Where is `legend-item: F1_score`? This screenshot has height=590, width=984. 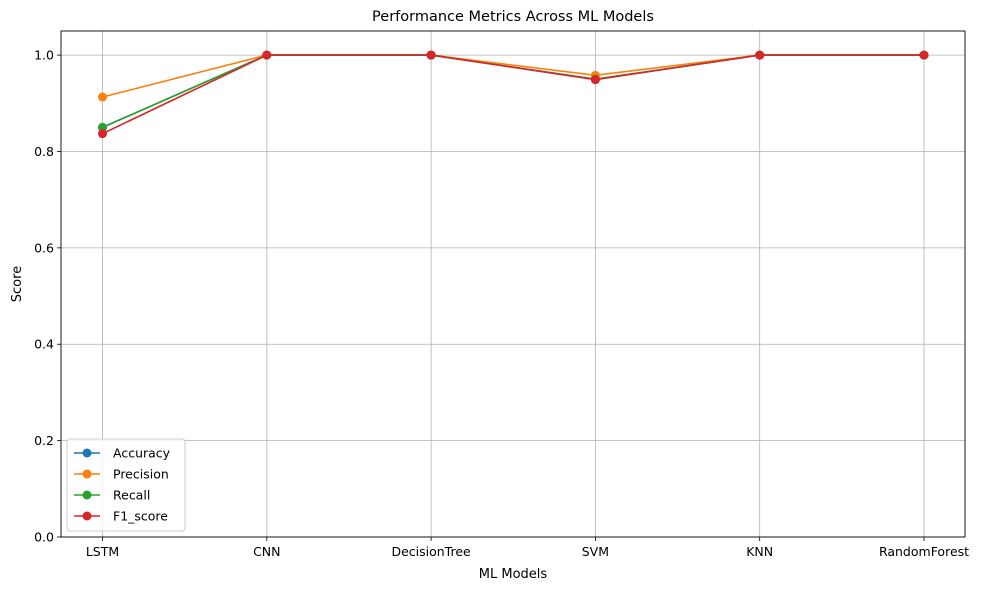 legend-item: F1_score is located at coordinates (121, 516).